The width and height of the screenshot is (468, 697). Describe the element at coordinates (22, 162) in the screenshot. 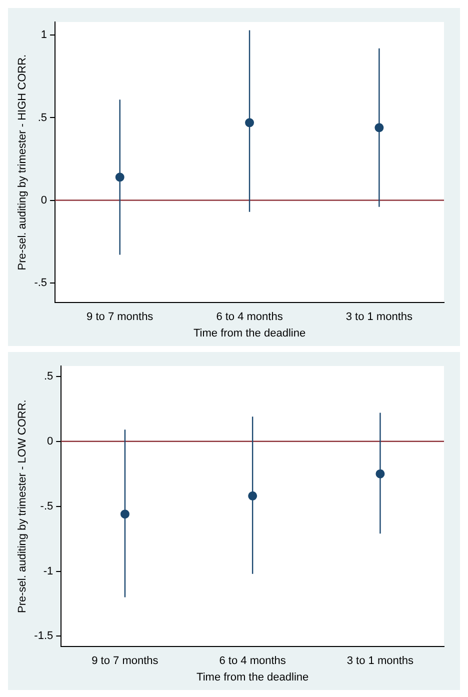

I see `y-axis-title: Pre-sel. auditing by trimester - HIGH CORR.` at that location.